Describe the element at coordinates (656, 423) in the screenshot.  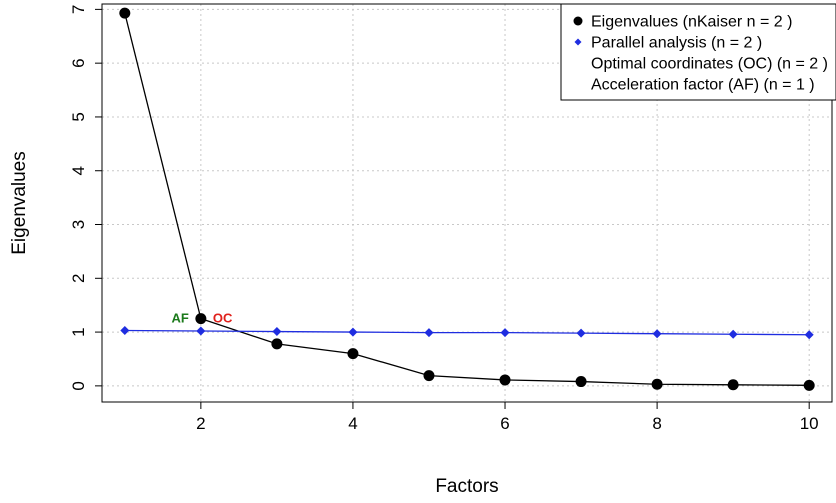
I see `x-tick-label: 8` at that location.